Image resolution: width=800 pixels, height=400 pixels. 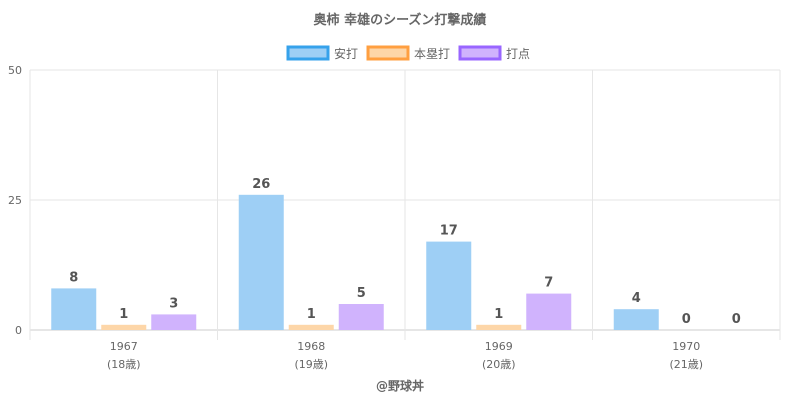 What do you see at coordinates (636, 298) in the screenshot?
I see `data-label: 4` at bounding box center [636, 298].